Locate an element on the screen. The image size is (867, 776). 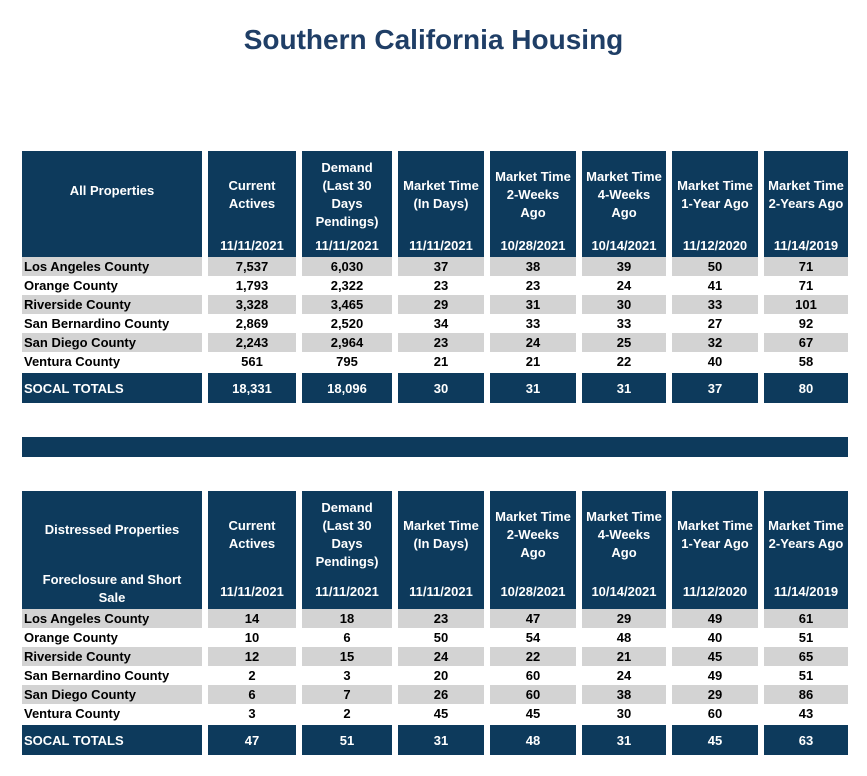
value-cell: 25 is located at coordinates (621, 342).